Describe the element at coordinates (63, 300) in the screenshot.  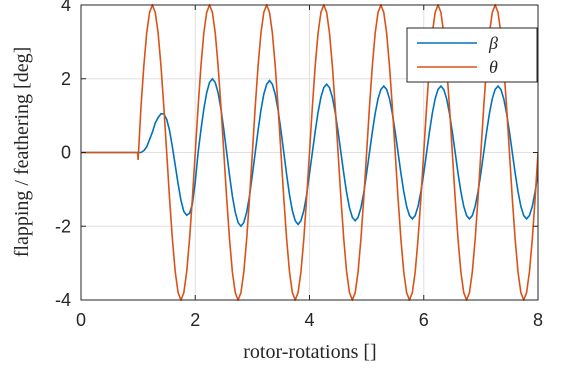
I see `y-tick-label: -4` at that location.